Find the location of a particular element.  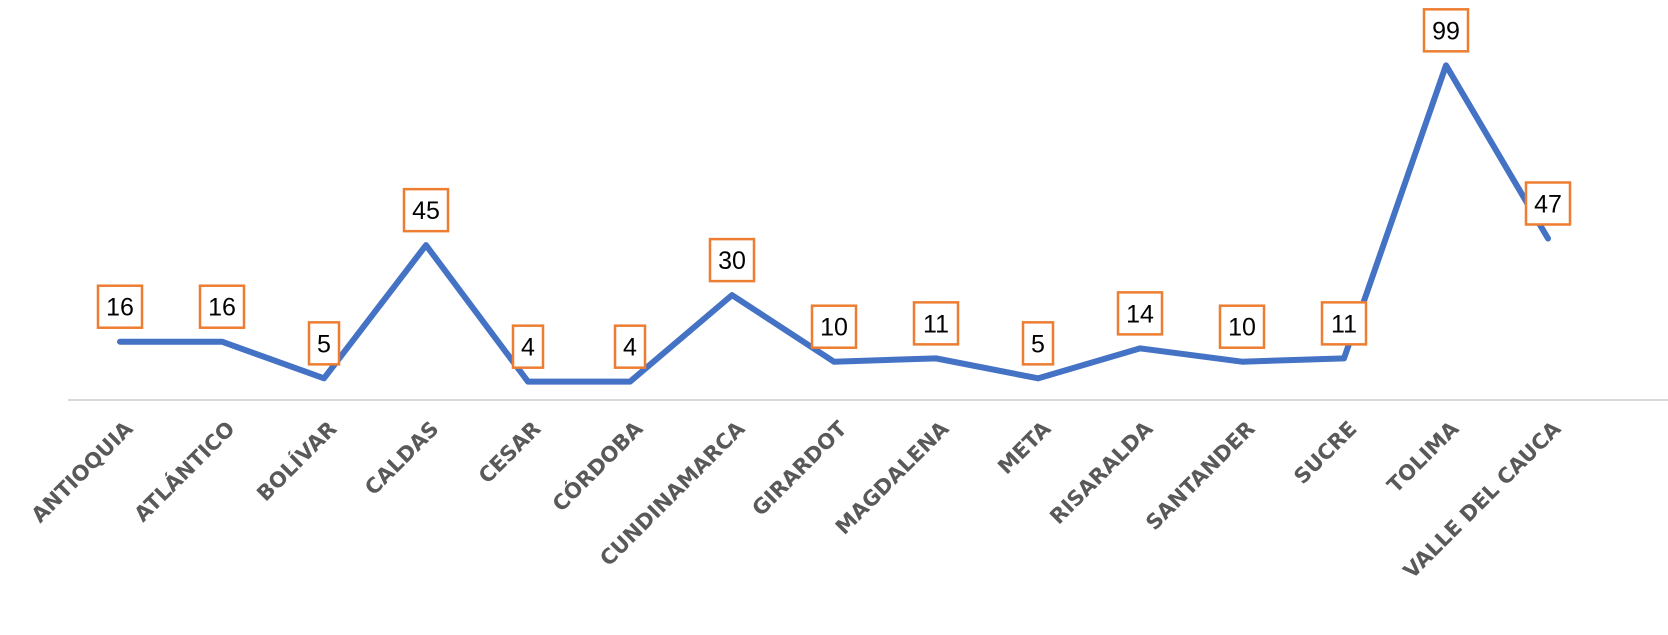

x-tick-label: SUCRE is located at coordinates (1325, 453).